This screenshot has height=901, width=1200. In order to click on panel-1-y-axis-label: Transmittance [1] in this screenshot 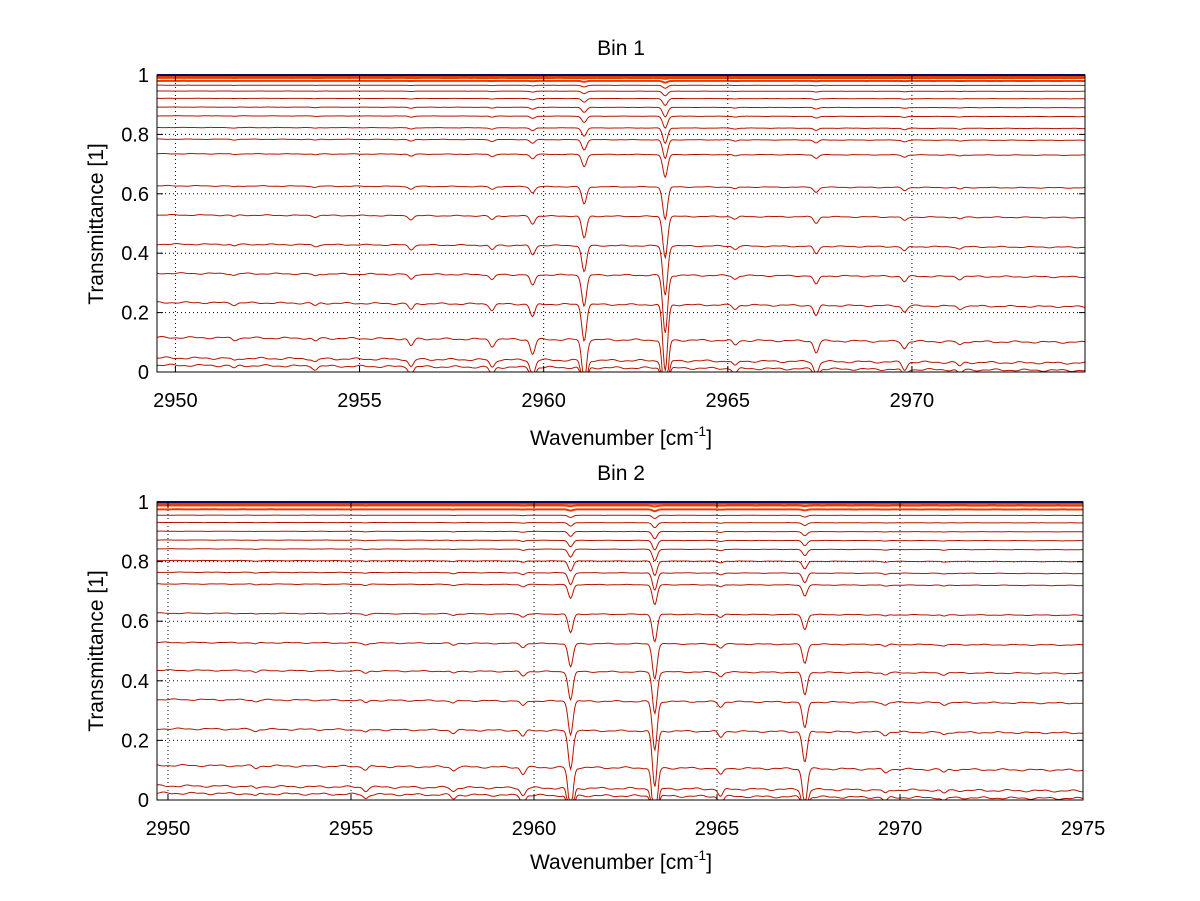, I will do `click(96, 223)`.